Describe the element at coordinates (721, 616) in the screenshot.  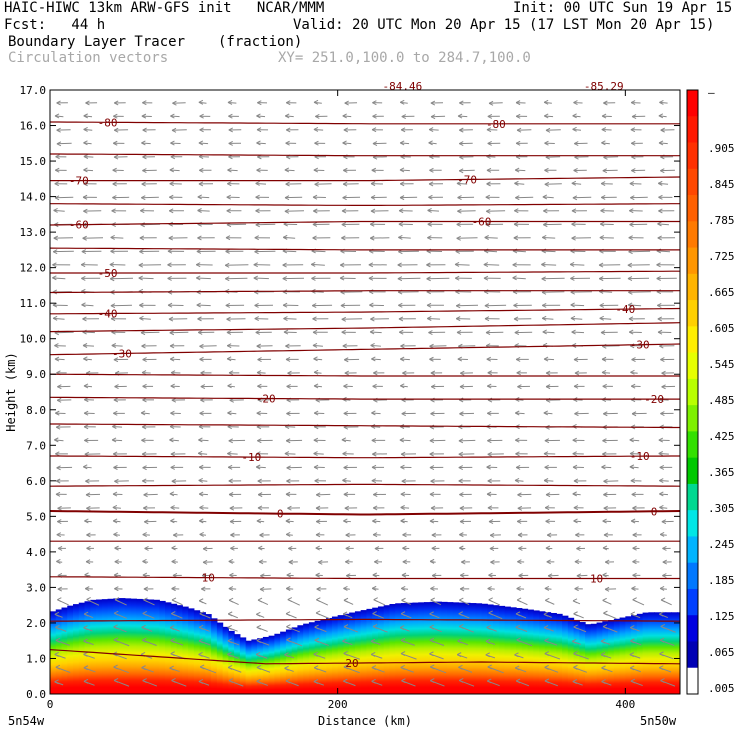
I see `colorbar-label: .125` at that location.